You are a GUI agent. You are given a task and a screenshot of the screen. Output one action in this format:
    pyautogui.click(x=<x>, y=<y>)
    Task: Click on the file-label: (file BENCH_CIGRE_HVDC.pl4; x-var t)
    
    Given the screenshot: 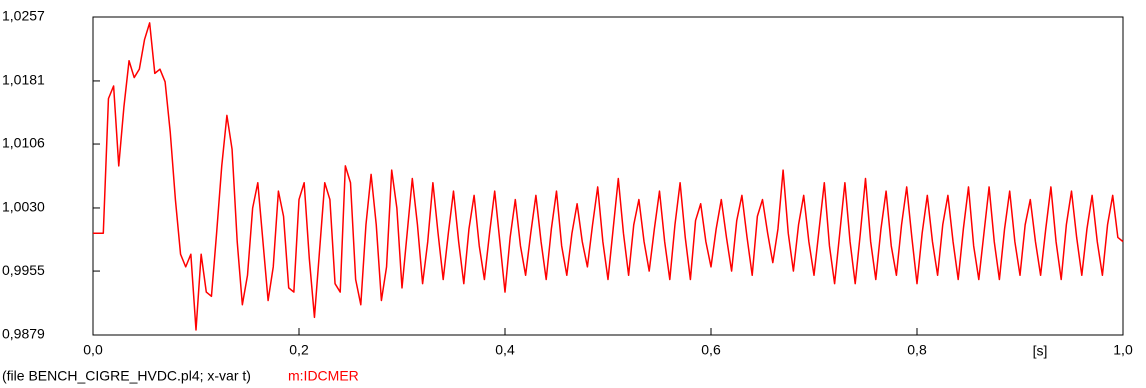 What is the action you would take?
    pyautogui.click(x=126, y=376)
    